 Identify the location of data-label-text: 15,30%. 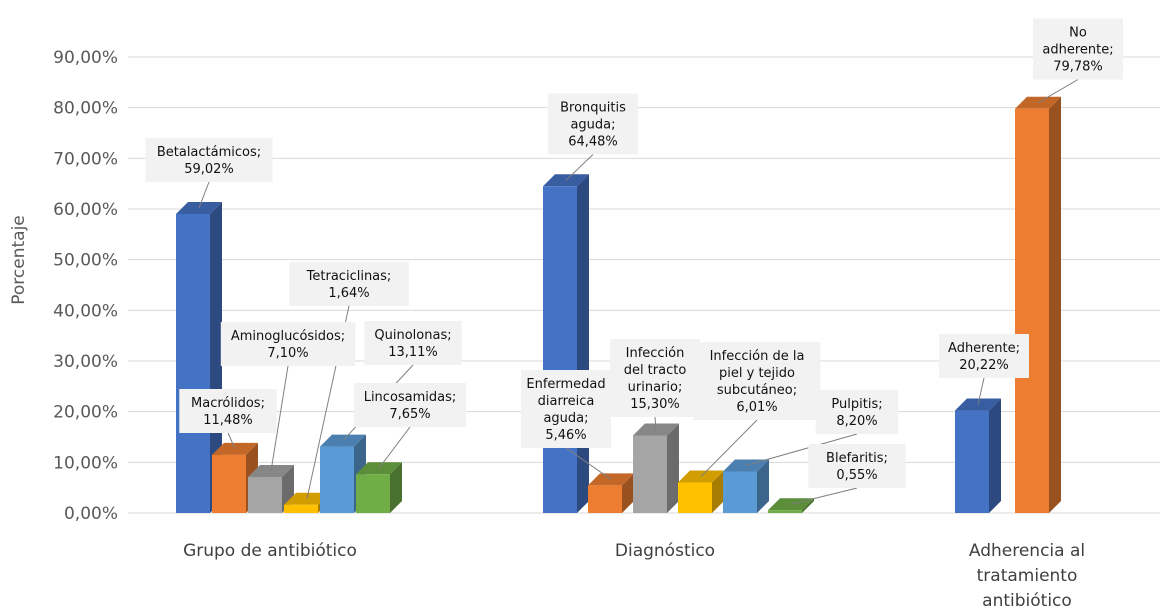
(655, 404).